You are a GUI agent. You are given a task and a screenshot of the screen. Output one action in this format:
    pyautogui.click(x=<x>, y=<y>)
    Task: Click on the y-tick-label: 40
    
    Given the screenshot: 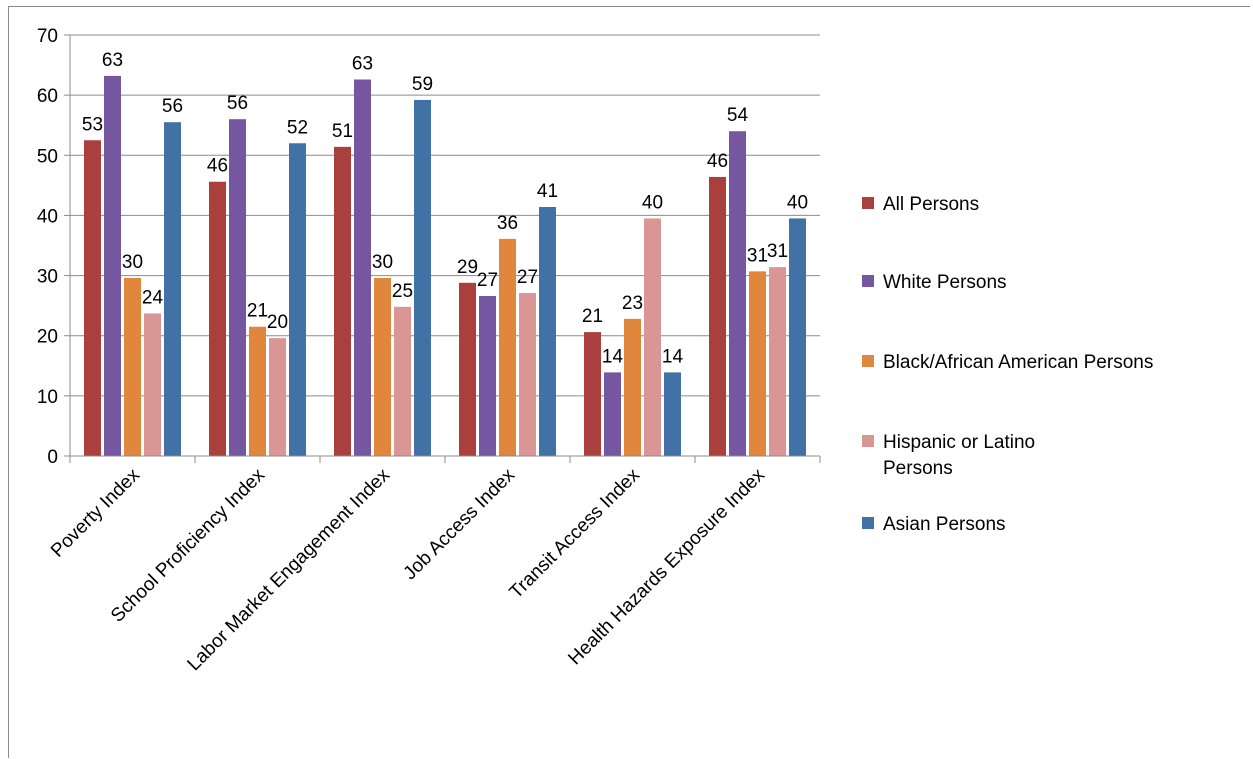 What is the action you would take?
    pyautogui.click(x=47, y=216)
    